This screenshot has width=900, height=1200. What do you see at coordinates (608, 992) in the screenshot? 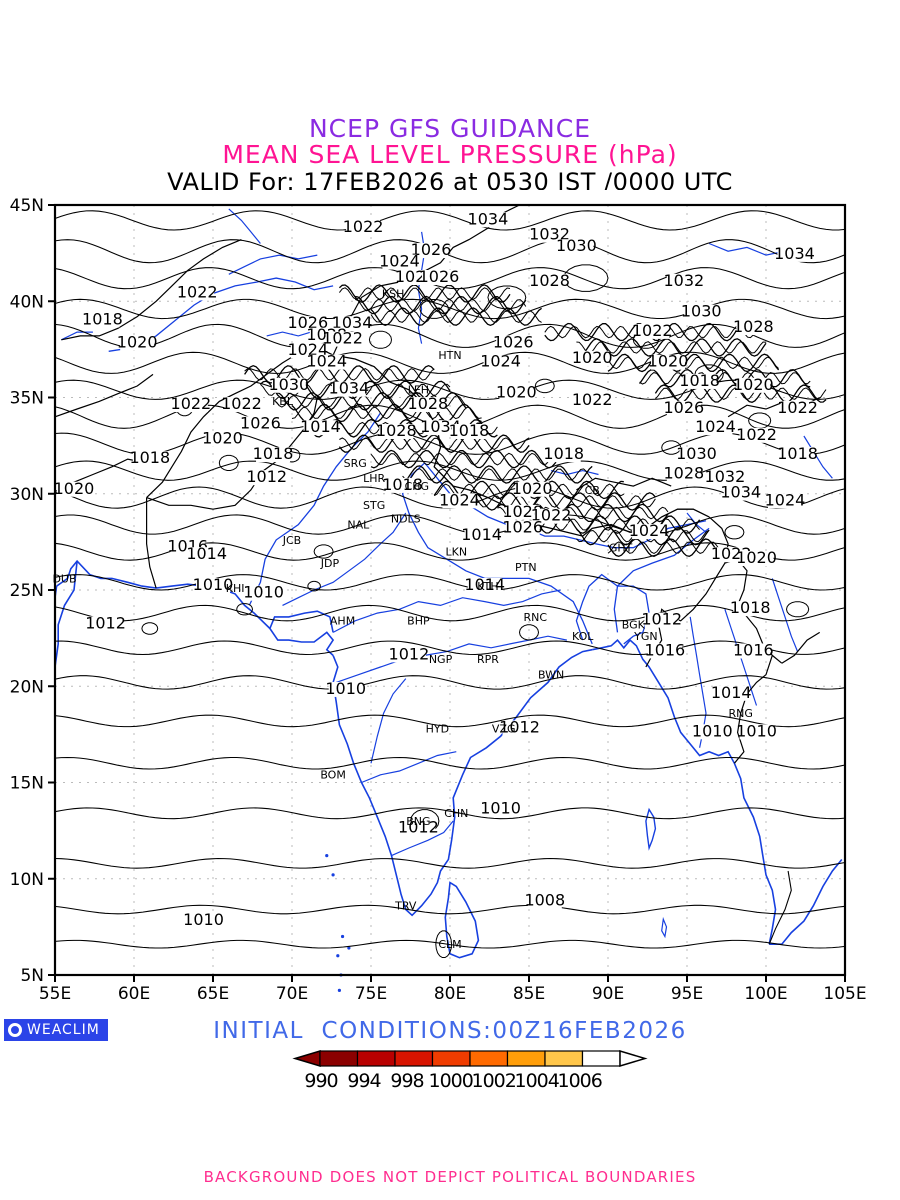
I see `x-tick-label: 90E` at bounding box center [608, 992].